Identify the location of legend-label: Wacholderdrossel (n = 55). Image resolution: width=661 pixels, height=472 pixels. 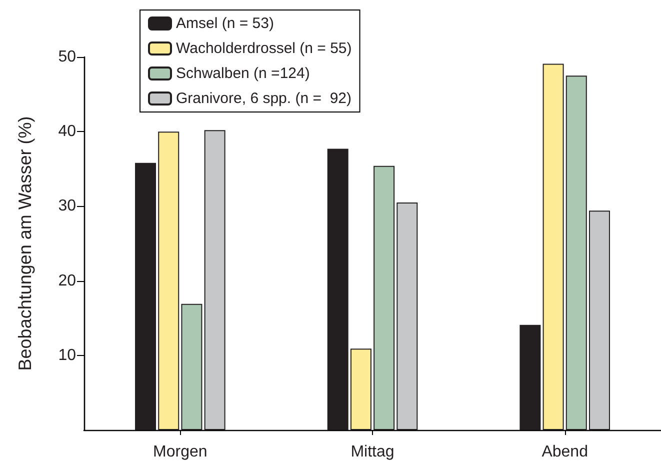
(264, 48).